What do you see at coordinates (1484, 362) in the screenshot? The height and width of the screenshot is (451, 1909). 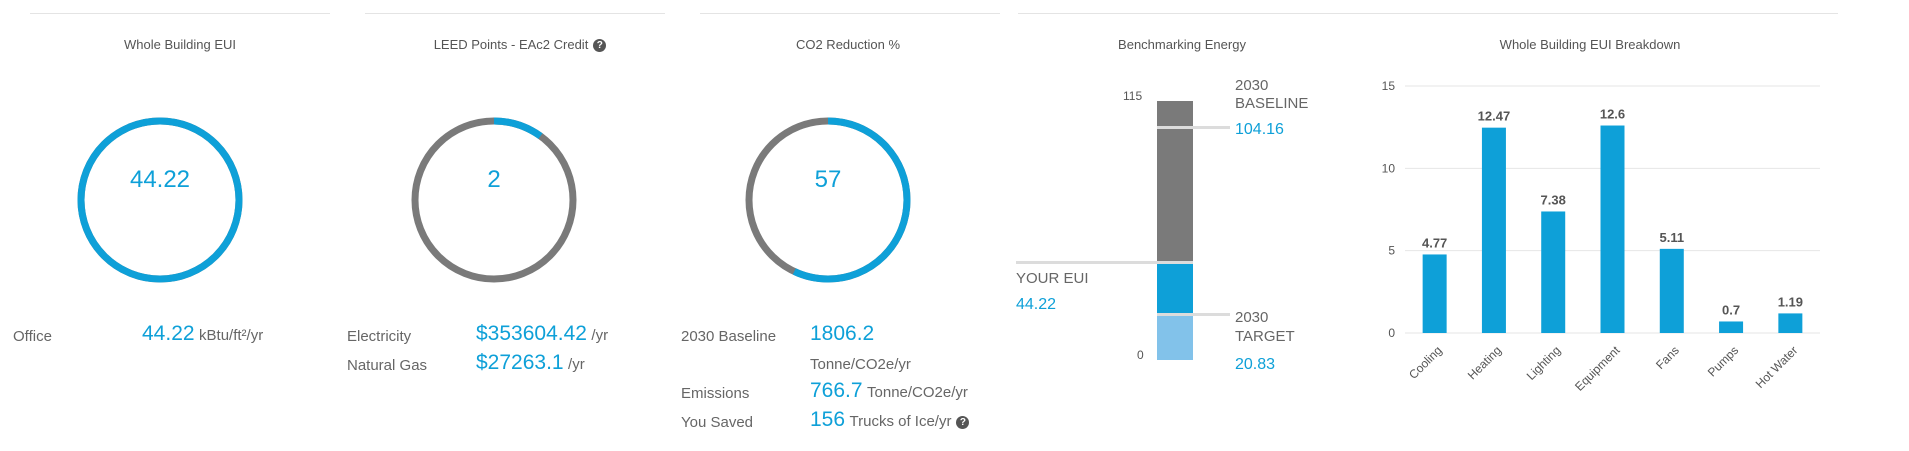 I see `x-tick-label: Heating` at bounding box center [1484, 362].